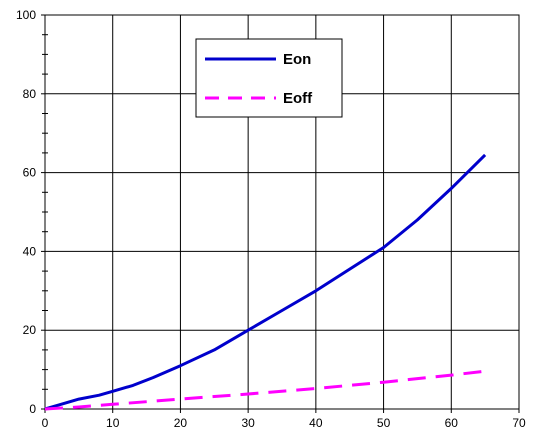 This screenshot has width=541, height=441. Describe the element at coordinates (452, 423) in the screenshot. I see `x-tick-label: 60` at that location.